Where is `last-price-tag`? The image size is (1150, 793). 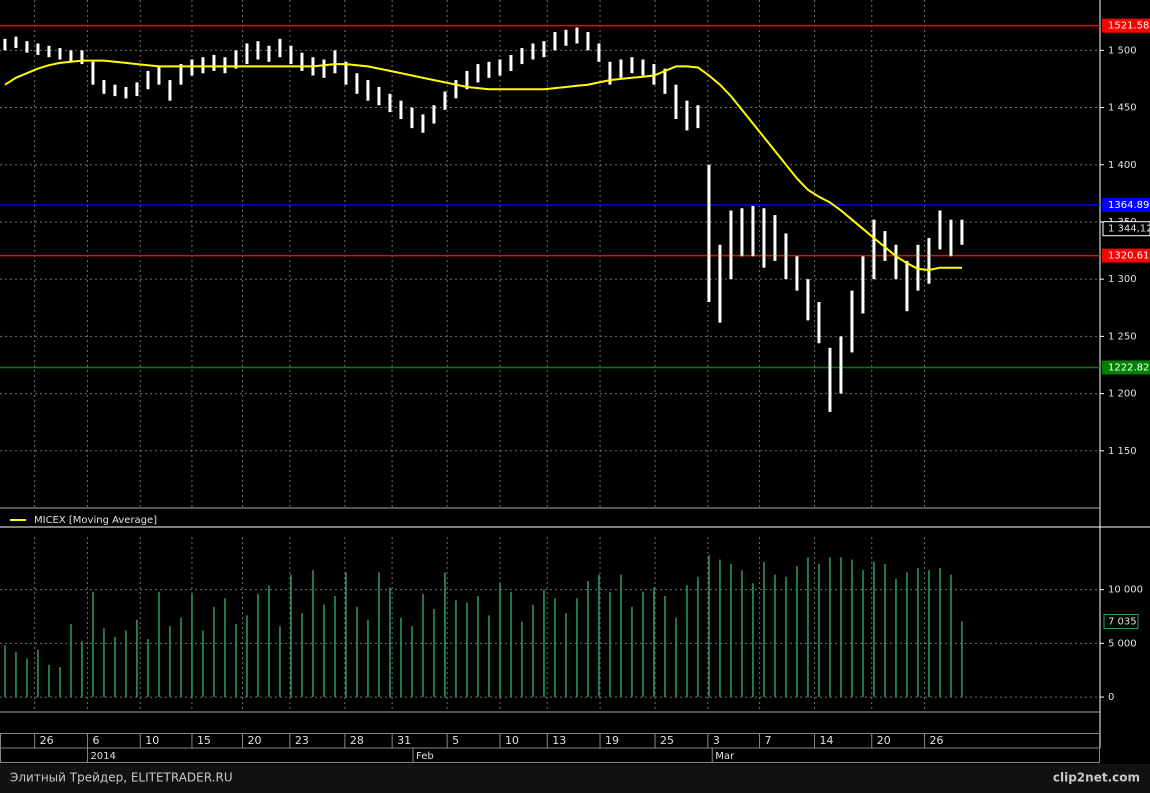 last-price-tag is located at coordinates (1126, 229).